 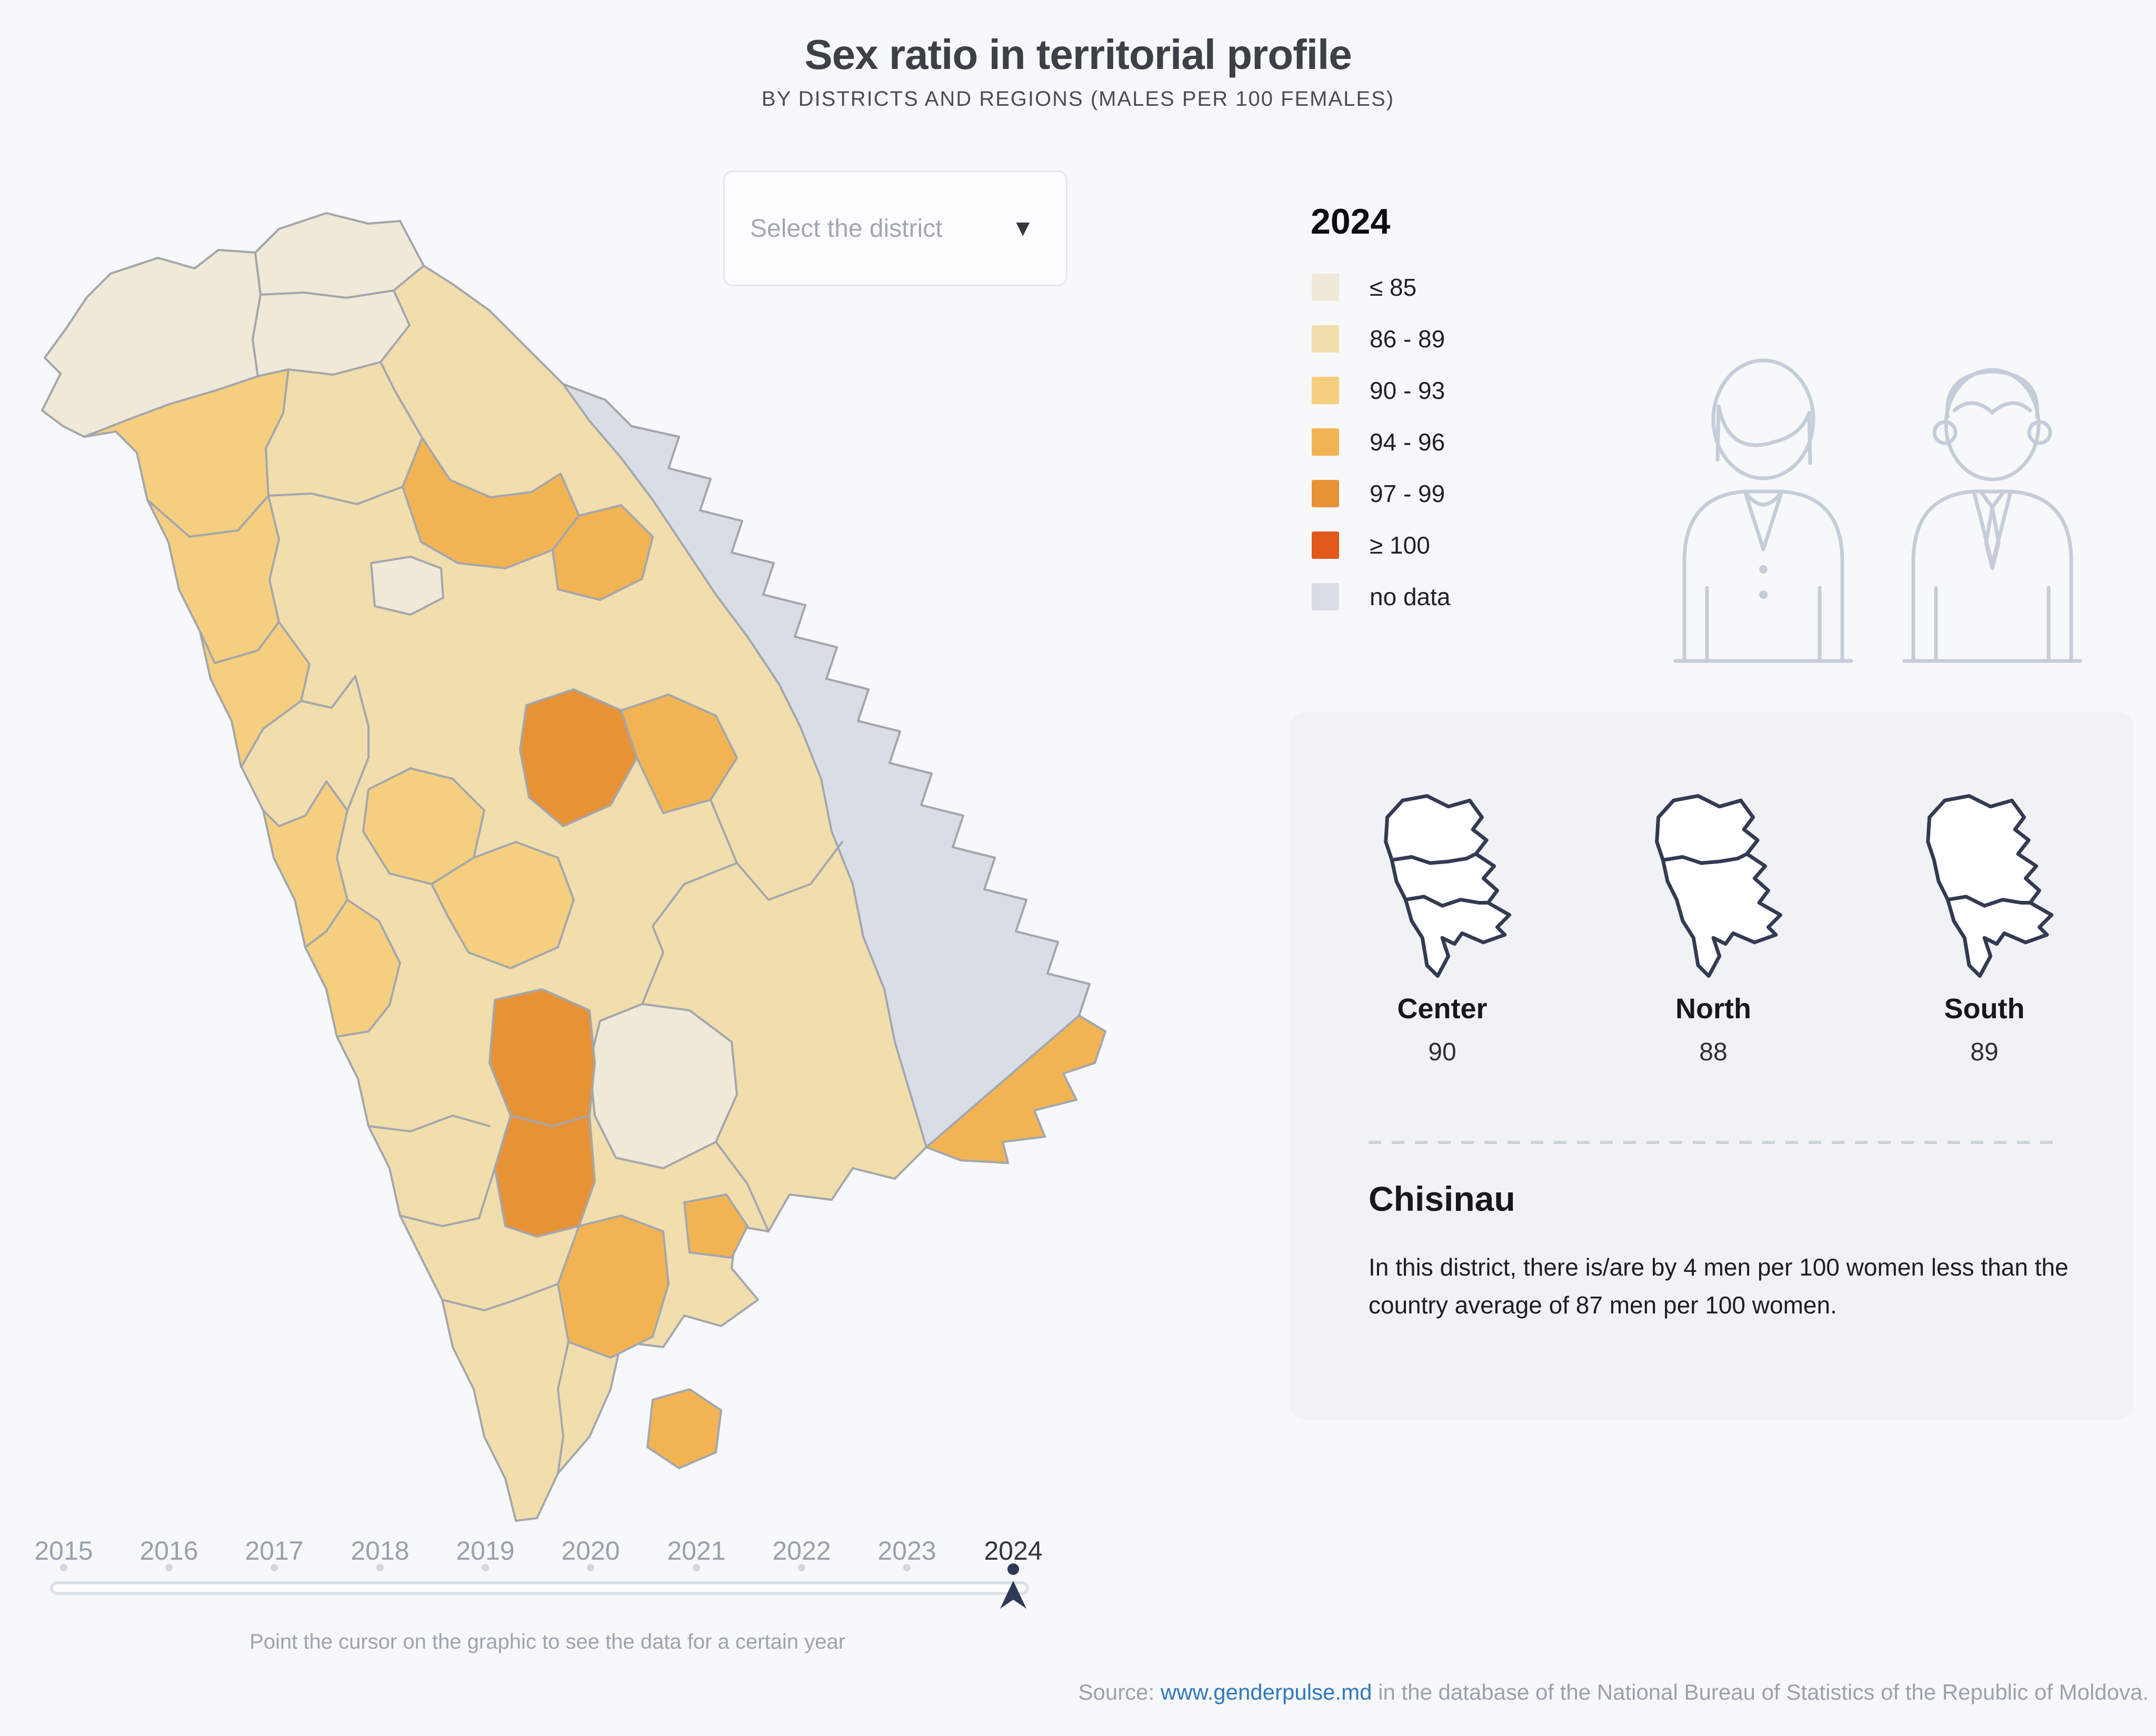 What do you see at coordinates (1410, 596) in the screenshot?
I see `legend-label: no data` at bounding box center [1410, 596].